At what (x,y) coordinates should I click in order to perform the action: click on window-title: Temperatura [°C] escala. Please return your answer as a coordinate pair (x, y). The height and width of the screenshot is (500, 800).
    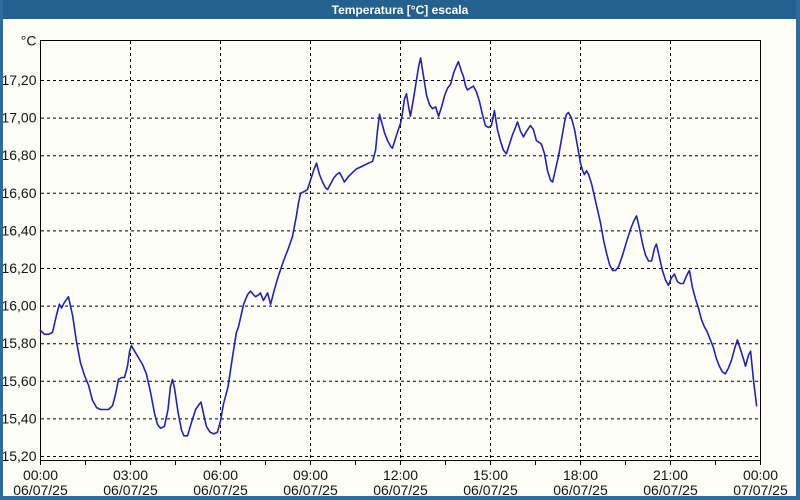
    Looking at the image, I should click on (400, 9).